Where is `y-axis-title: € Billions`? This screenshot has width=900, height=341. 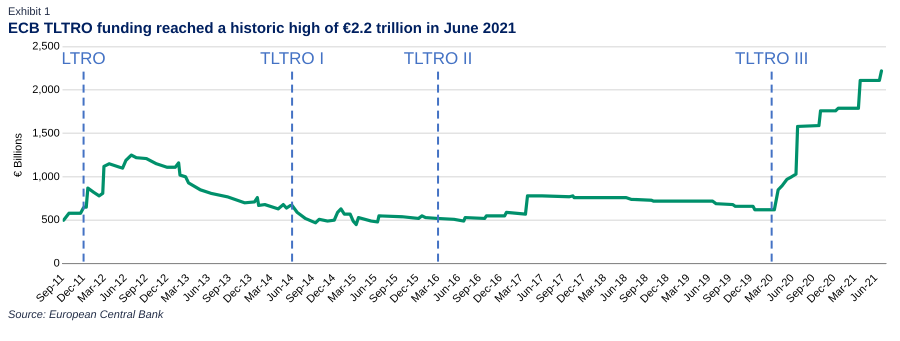 y-axis-title: € Billions is located at coordinates (18, 155).